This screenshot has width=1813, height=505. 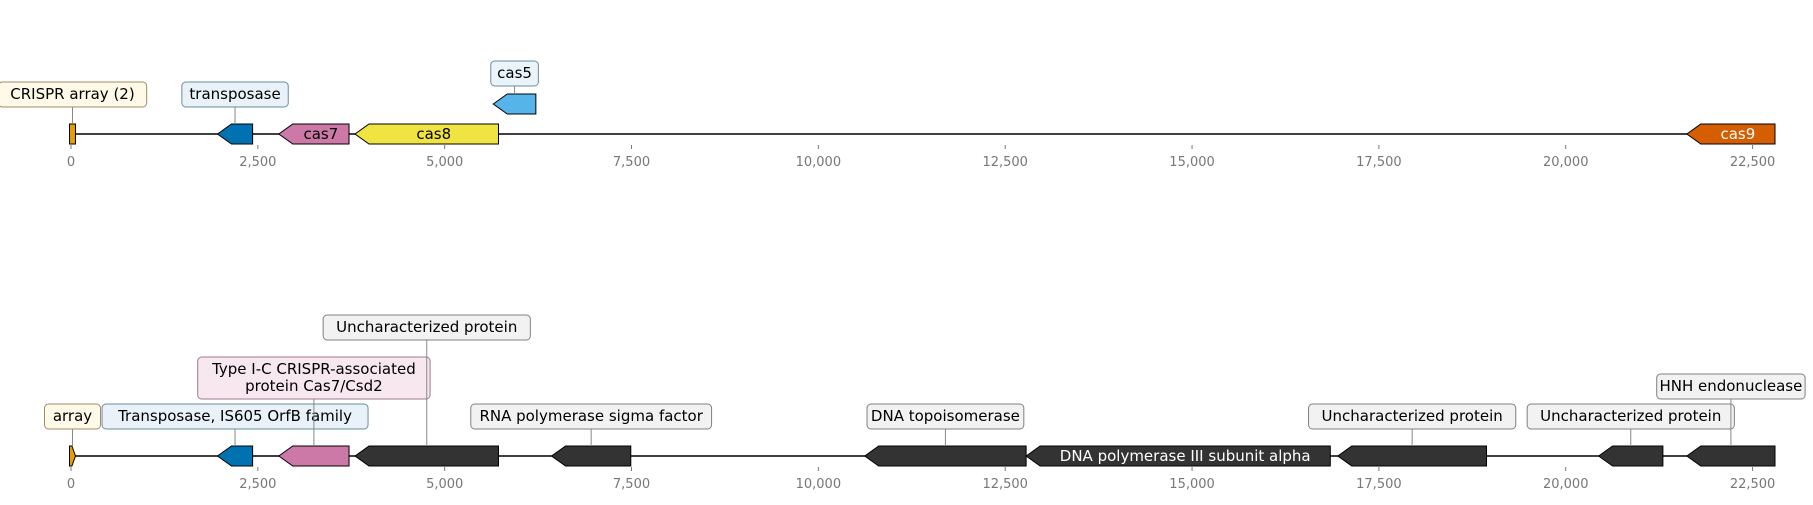 I want to click on label-text-array: array, so click(x=72, y=416).